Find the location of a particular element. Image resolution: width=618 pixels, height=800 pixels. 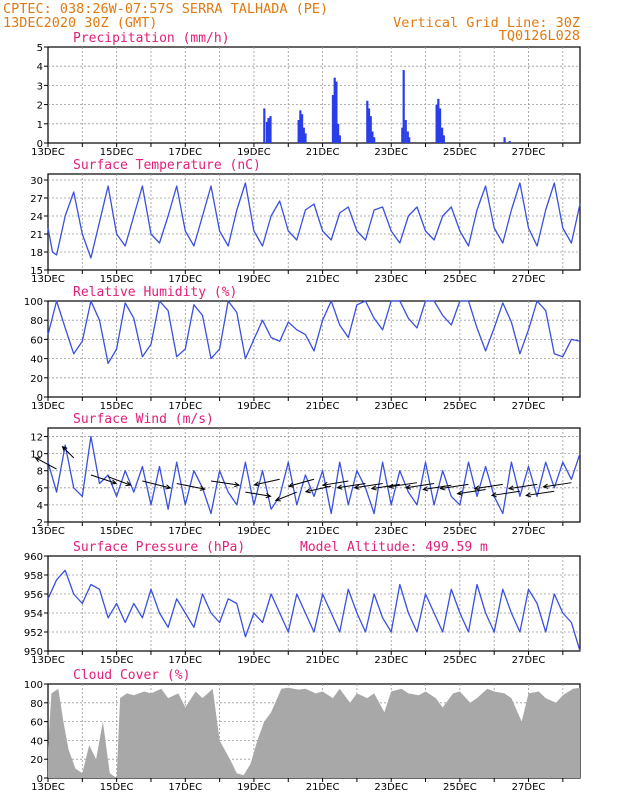

wind-xtick-label: 19DEC is located at coordinates (254, 531).